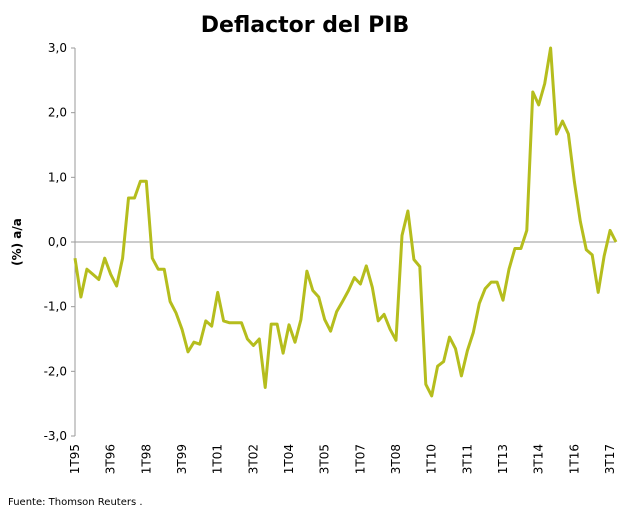 The width and height of the screenshot is (632, 523). What do you see at coordinates (360, 459) in the screenshot?
I see `x-tick-label: 1T07` at bounding box center [360, 459].